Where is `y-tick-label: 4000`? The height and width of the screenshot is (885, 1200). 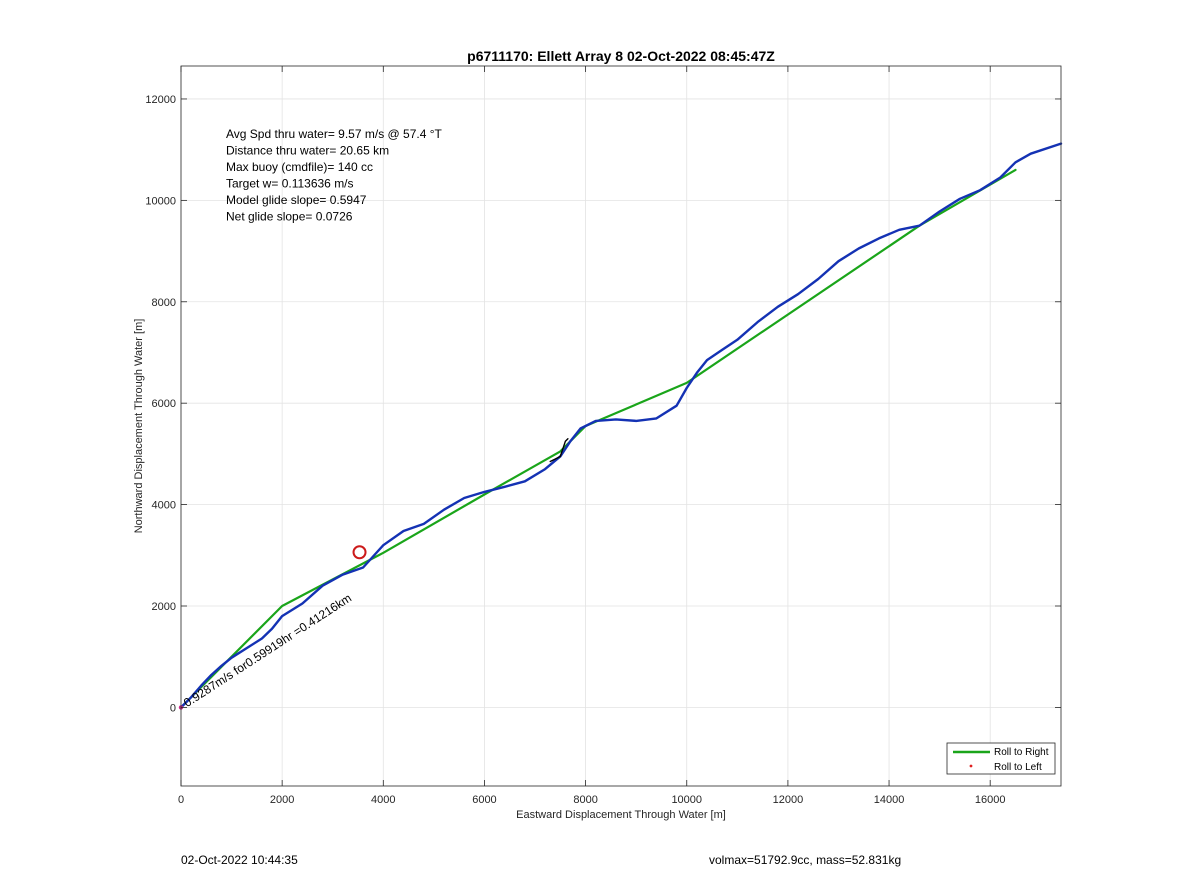
y-tick-label: 4000 is located at coordinates (164, 506).